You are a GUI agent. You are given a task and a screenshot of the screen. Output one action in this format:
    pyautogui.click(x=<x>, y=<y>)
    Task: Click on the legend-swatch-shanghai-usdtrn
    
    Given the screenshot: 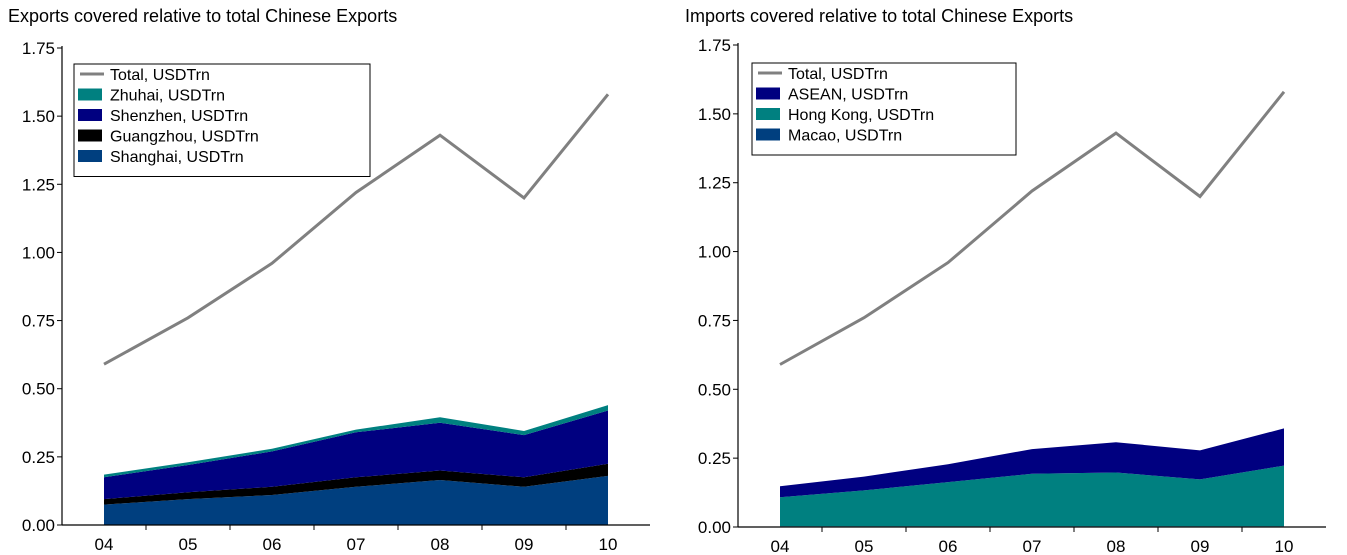 What is the action you would take?
    pyautogui.click(x=90, y=156)
    